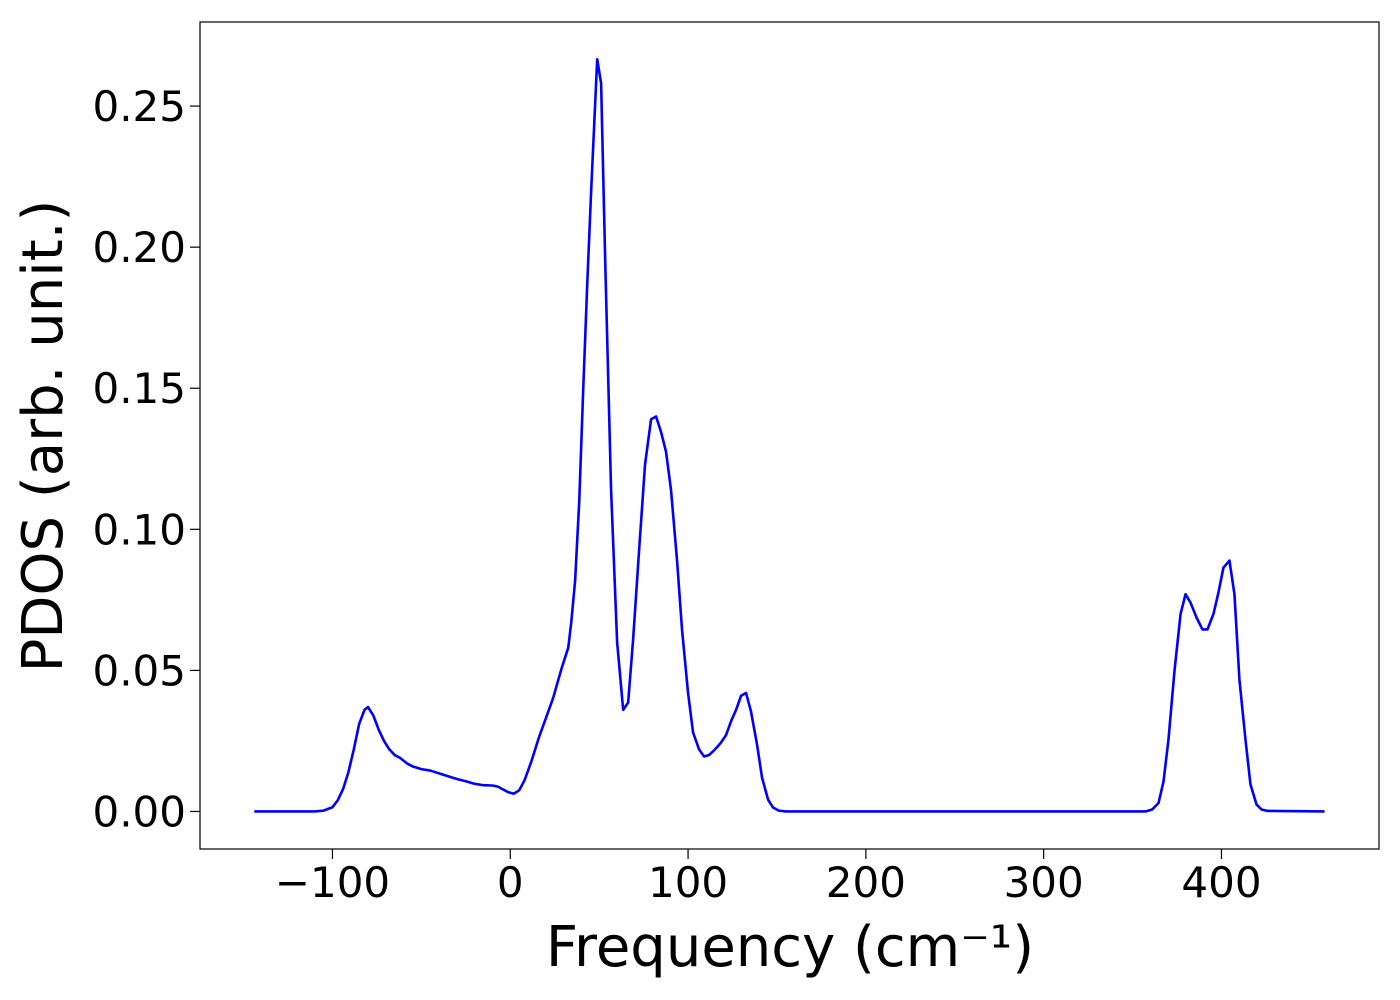 The image size is (1400, 1000). What do you see at coordinates (139, 247) in the screenshot?
I see `y-tick-label: 0.20` at bounding box center [139, 247].